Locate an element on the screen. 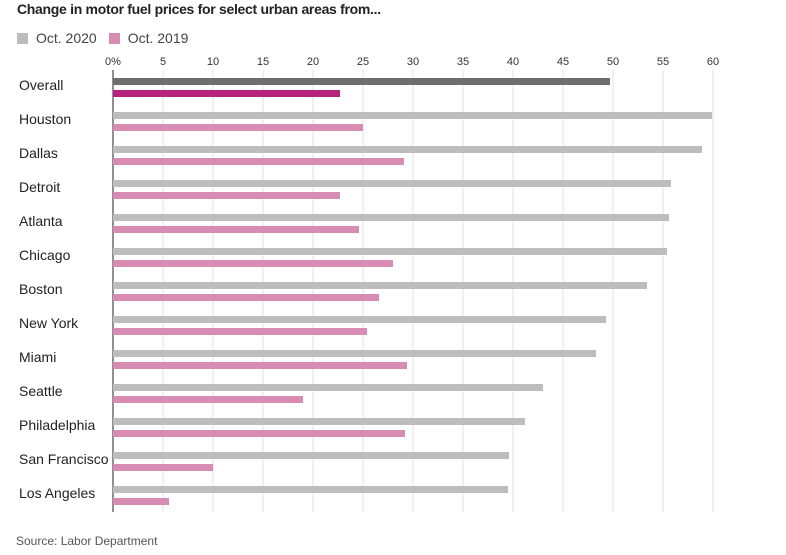 This screenshot has height=555, width=786. legend-label-oct-2020: Oct. 2020 is located at coordinates (66, 38).